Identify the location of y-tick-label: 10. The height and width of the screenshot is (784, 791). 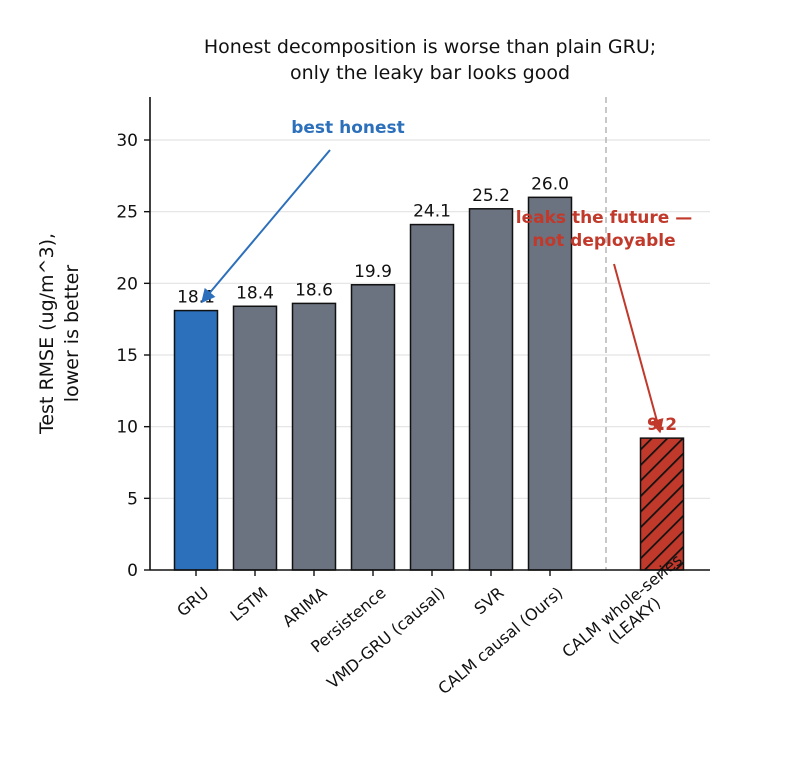
(127, 428).